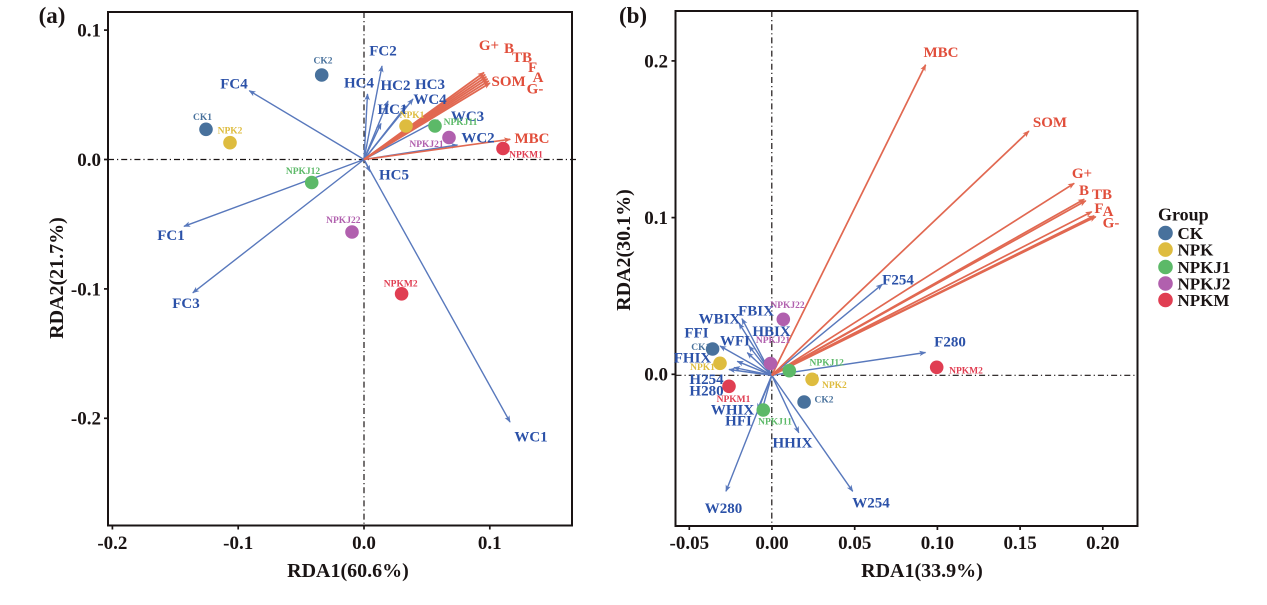 The height and width of the screenshot is (605, 1267). What do you see at coordinates (467, 117) in the screenshot?
I see `svg-text: WC3` at bounding box center [467, 117].